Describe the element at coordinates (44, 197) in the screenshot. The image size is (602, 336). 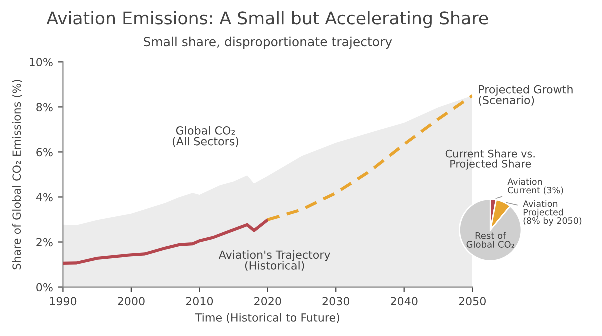
I see `y-tick-label: 4%` at that location.